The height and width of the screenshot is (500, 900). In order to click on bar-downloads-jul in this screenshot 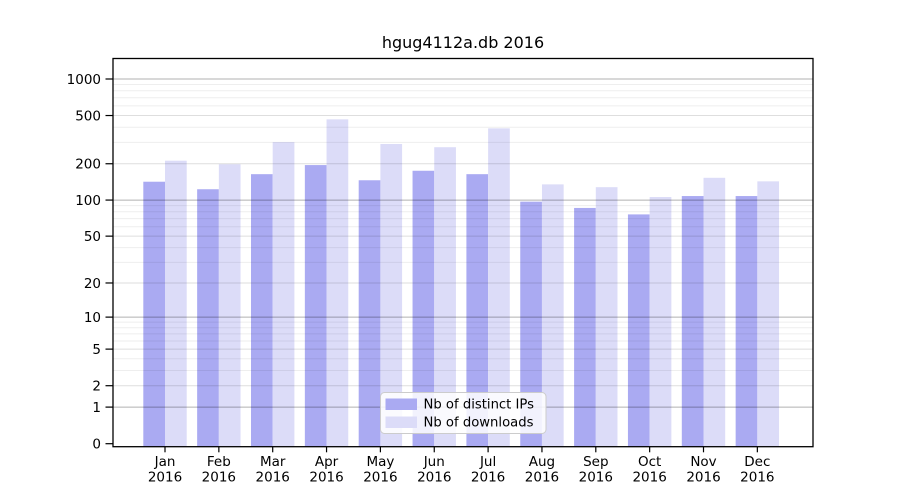, I will do `click(499, 287)`.